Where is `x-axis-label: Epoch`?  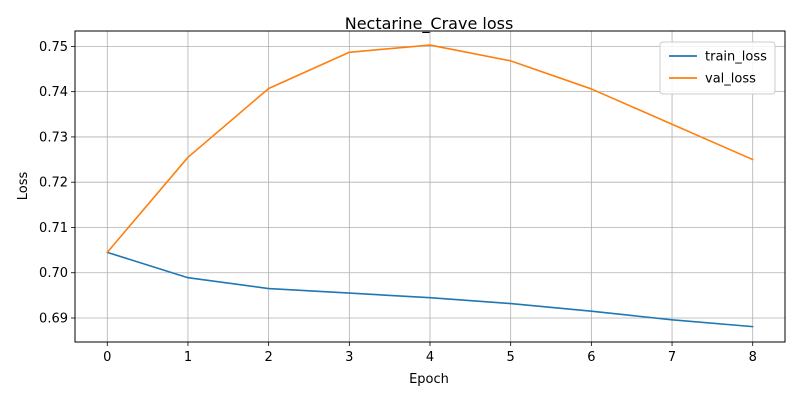 x-axis-label: Epoch is located at coordinates (429, 379).